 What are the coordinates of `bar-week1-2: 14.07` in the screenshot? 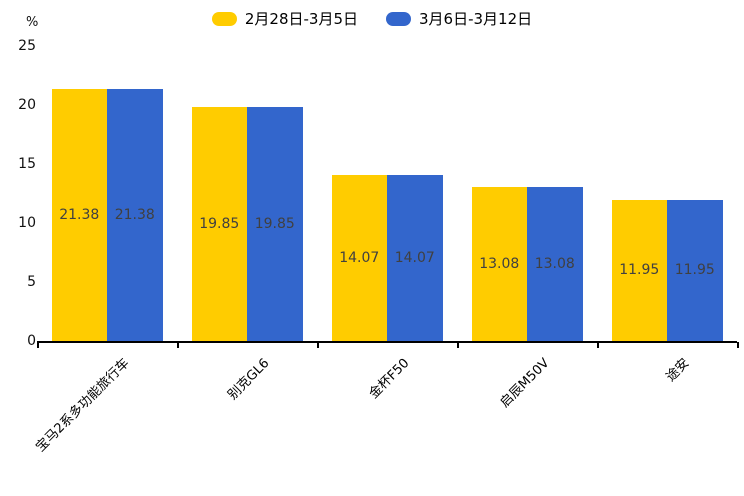 It's located at (359, 257).